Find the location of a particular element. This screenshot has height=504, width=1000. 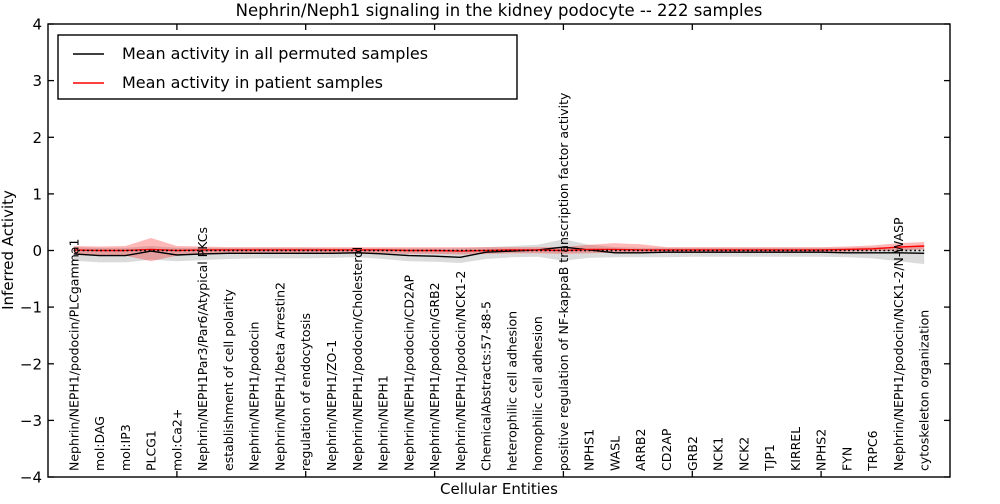

entity-label: Nephrin/NEPH1/beta Arrestin2 is located at coordinates (279, 376).